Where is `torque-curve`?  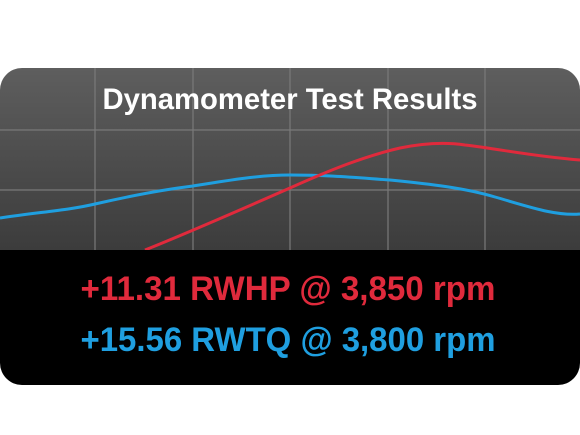 torque-curve is located at coordinates (290, 196).